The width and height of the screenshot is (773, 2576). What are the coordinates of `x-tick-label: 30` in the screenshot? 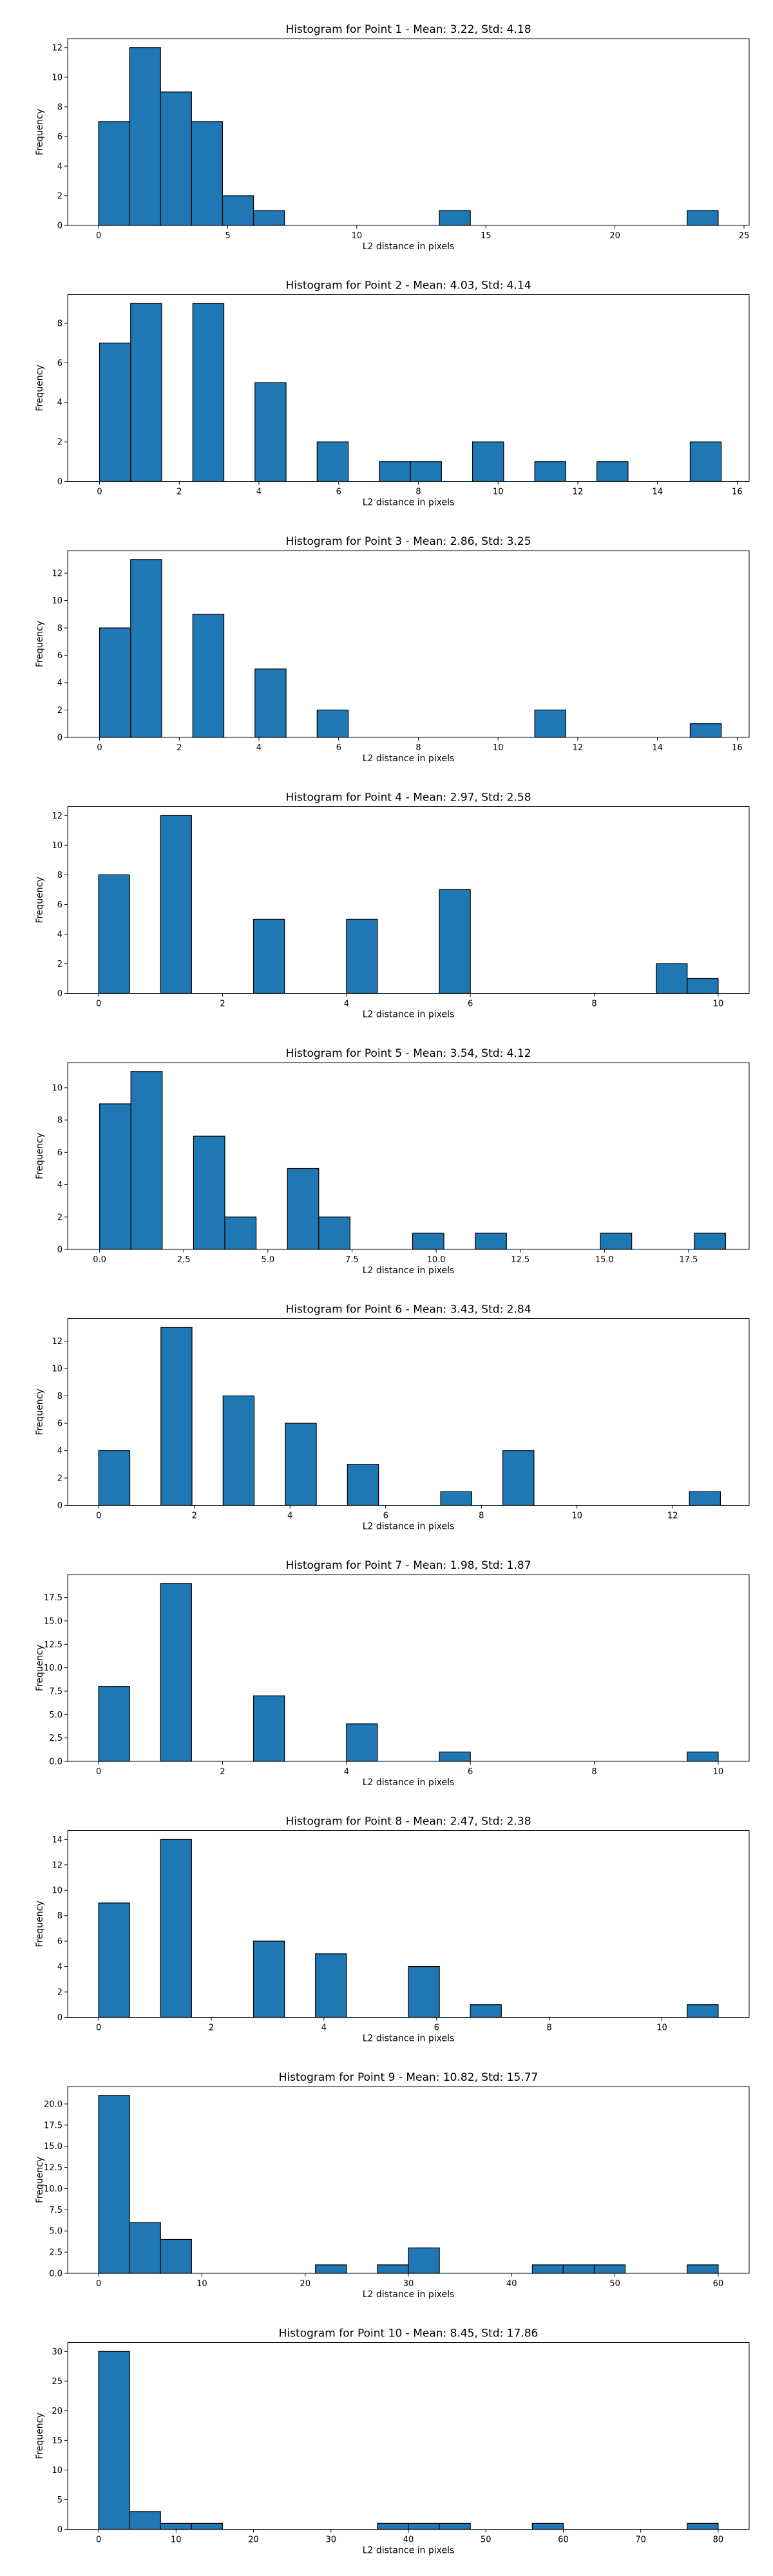 It's located at (330, 2540).